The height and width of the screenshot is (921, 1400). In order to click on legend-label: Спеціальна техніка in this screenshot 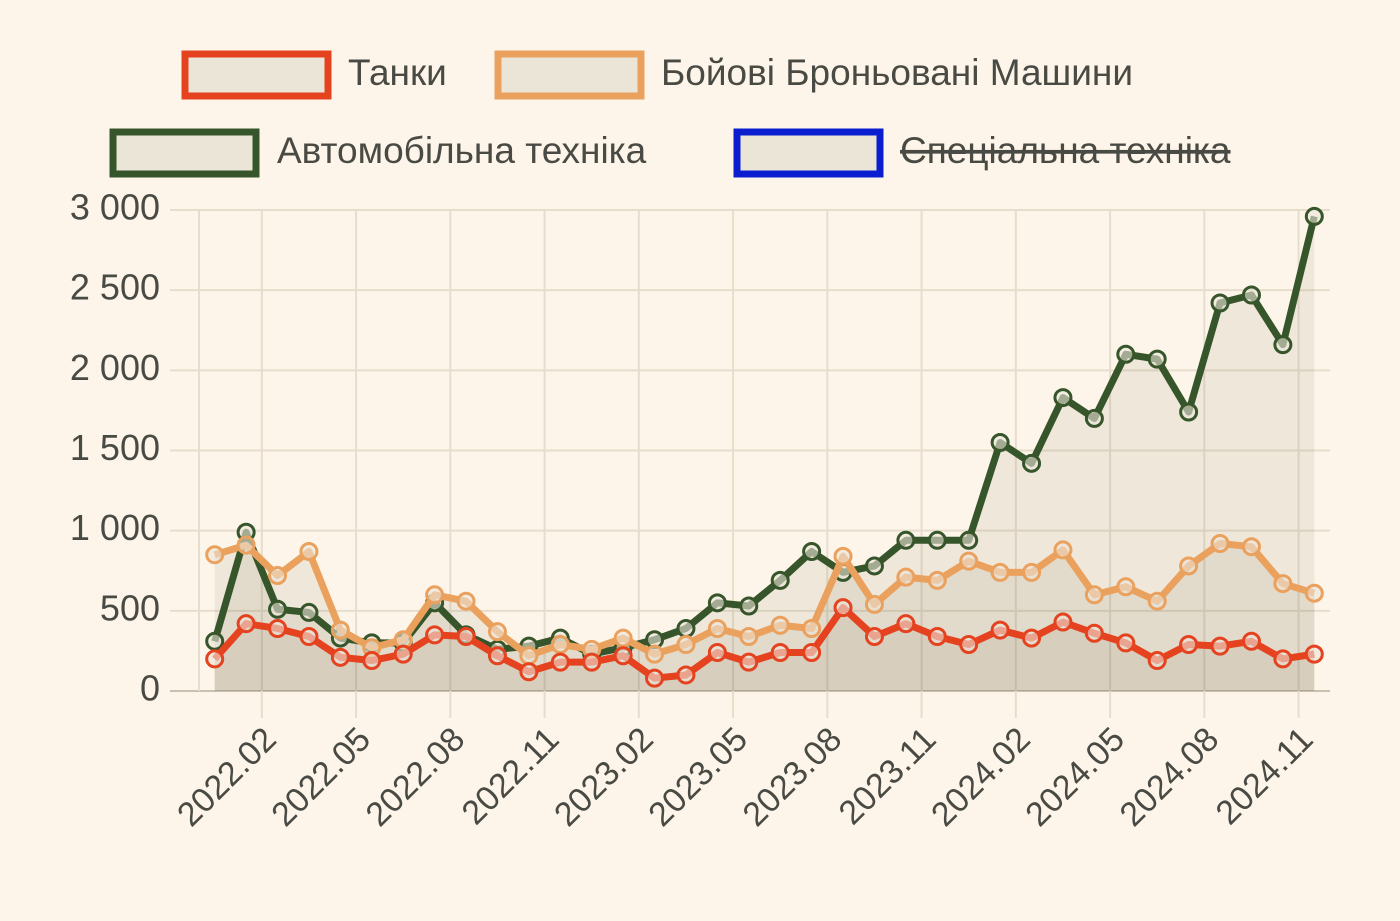, I will do `click(1065, 150)`.